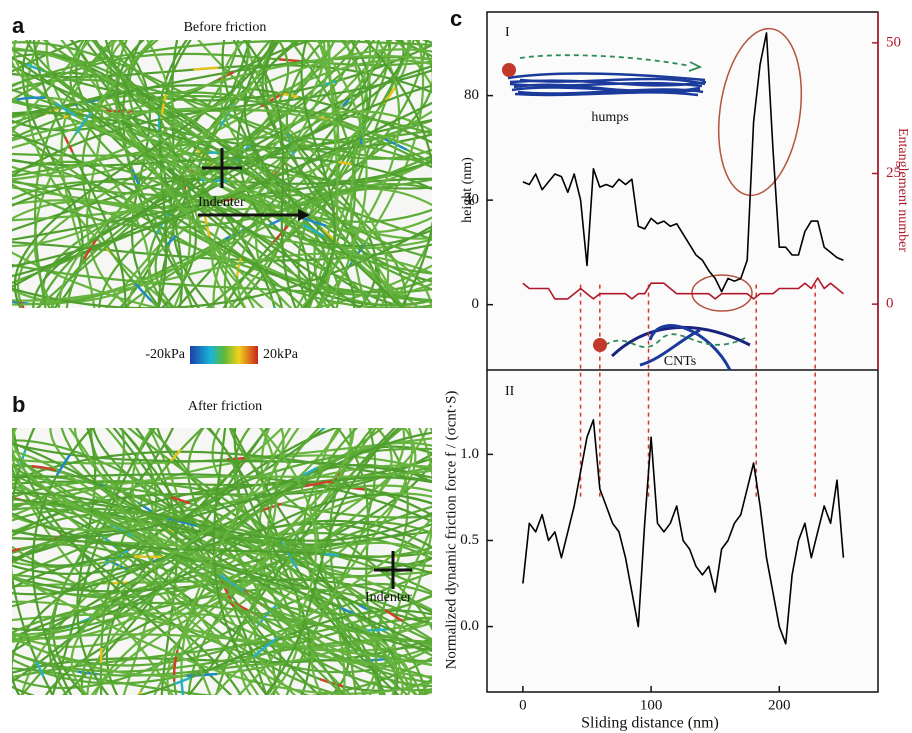 The image size is (912, 733). Describe the element at coordinates (890, 304) in the screenshot. I see `y2-tick-label: 0` at that location.